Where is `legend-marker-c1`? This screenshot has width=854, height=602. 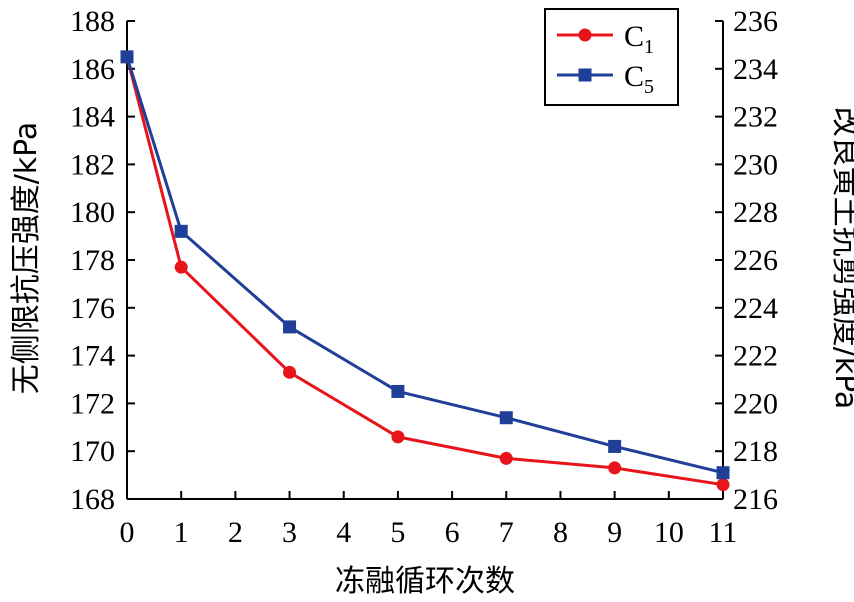 legend-marker-c1 is located at coordinates (585, 35).